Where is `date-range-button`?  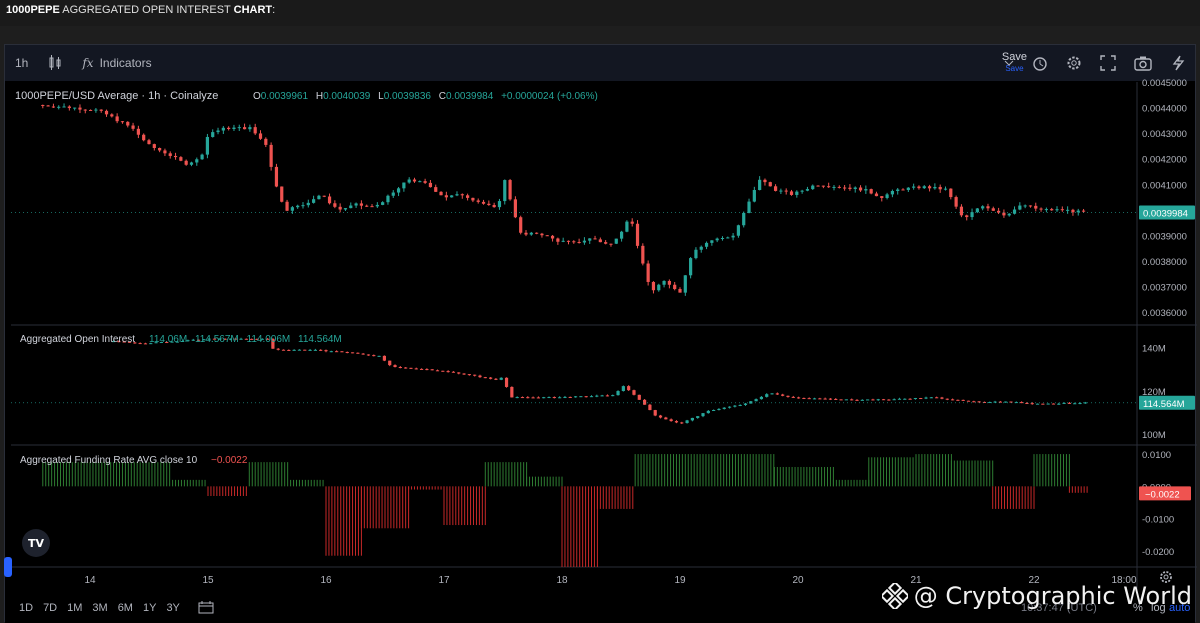
date-range-button is located at coordinates (206, 608).